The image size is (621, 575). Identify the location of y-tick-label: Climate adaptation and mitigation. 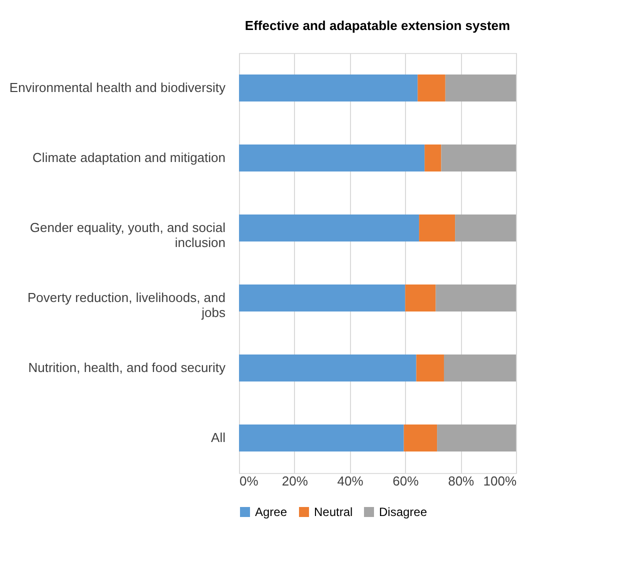
(129, 157).